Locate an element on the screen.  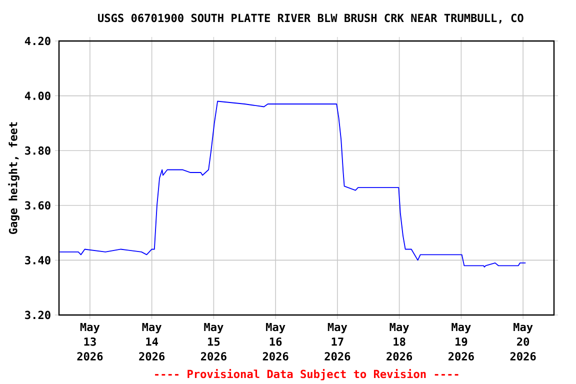
x-tick-label: May 19 2026 is located at coordinates (461, 341).